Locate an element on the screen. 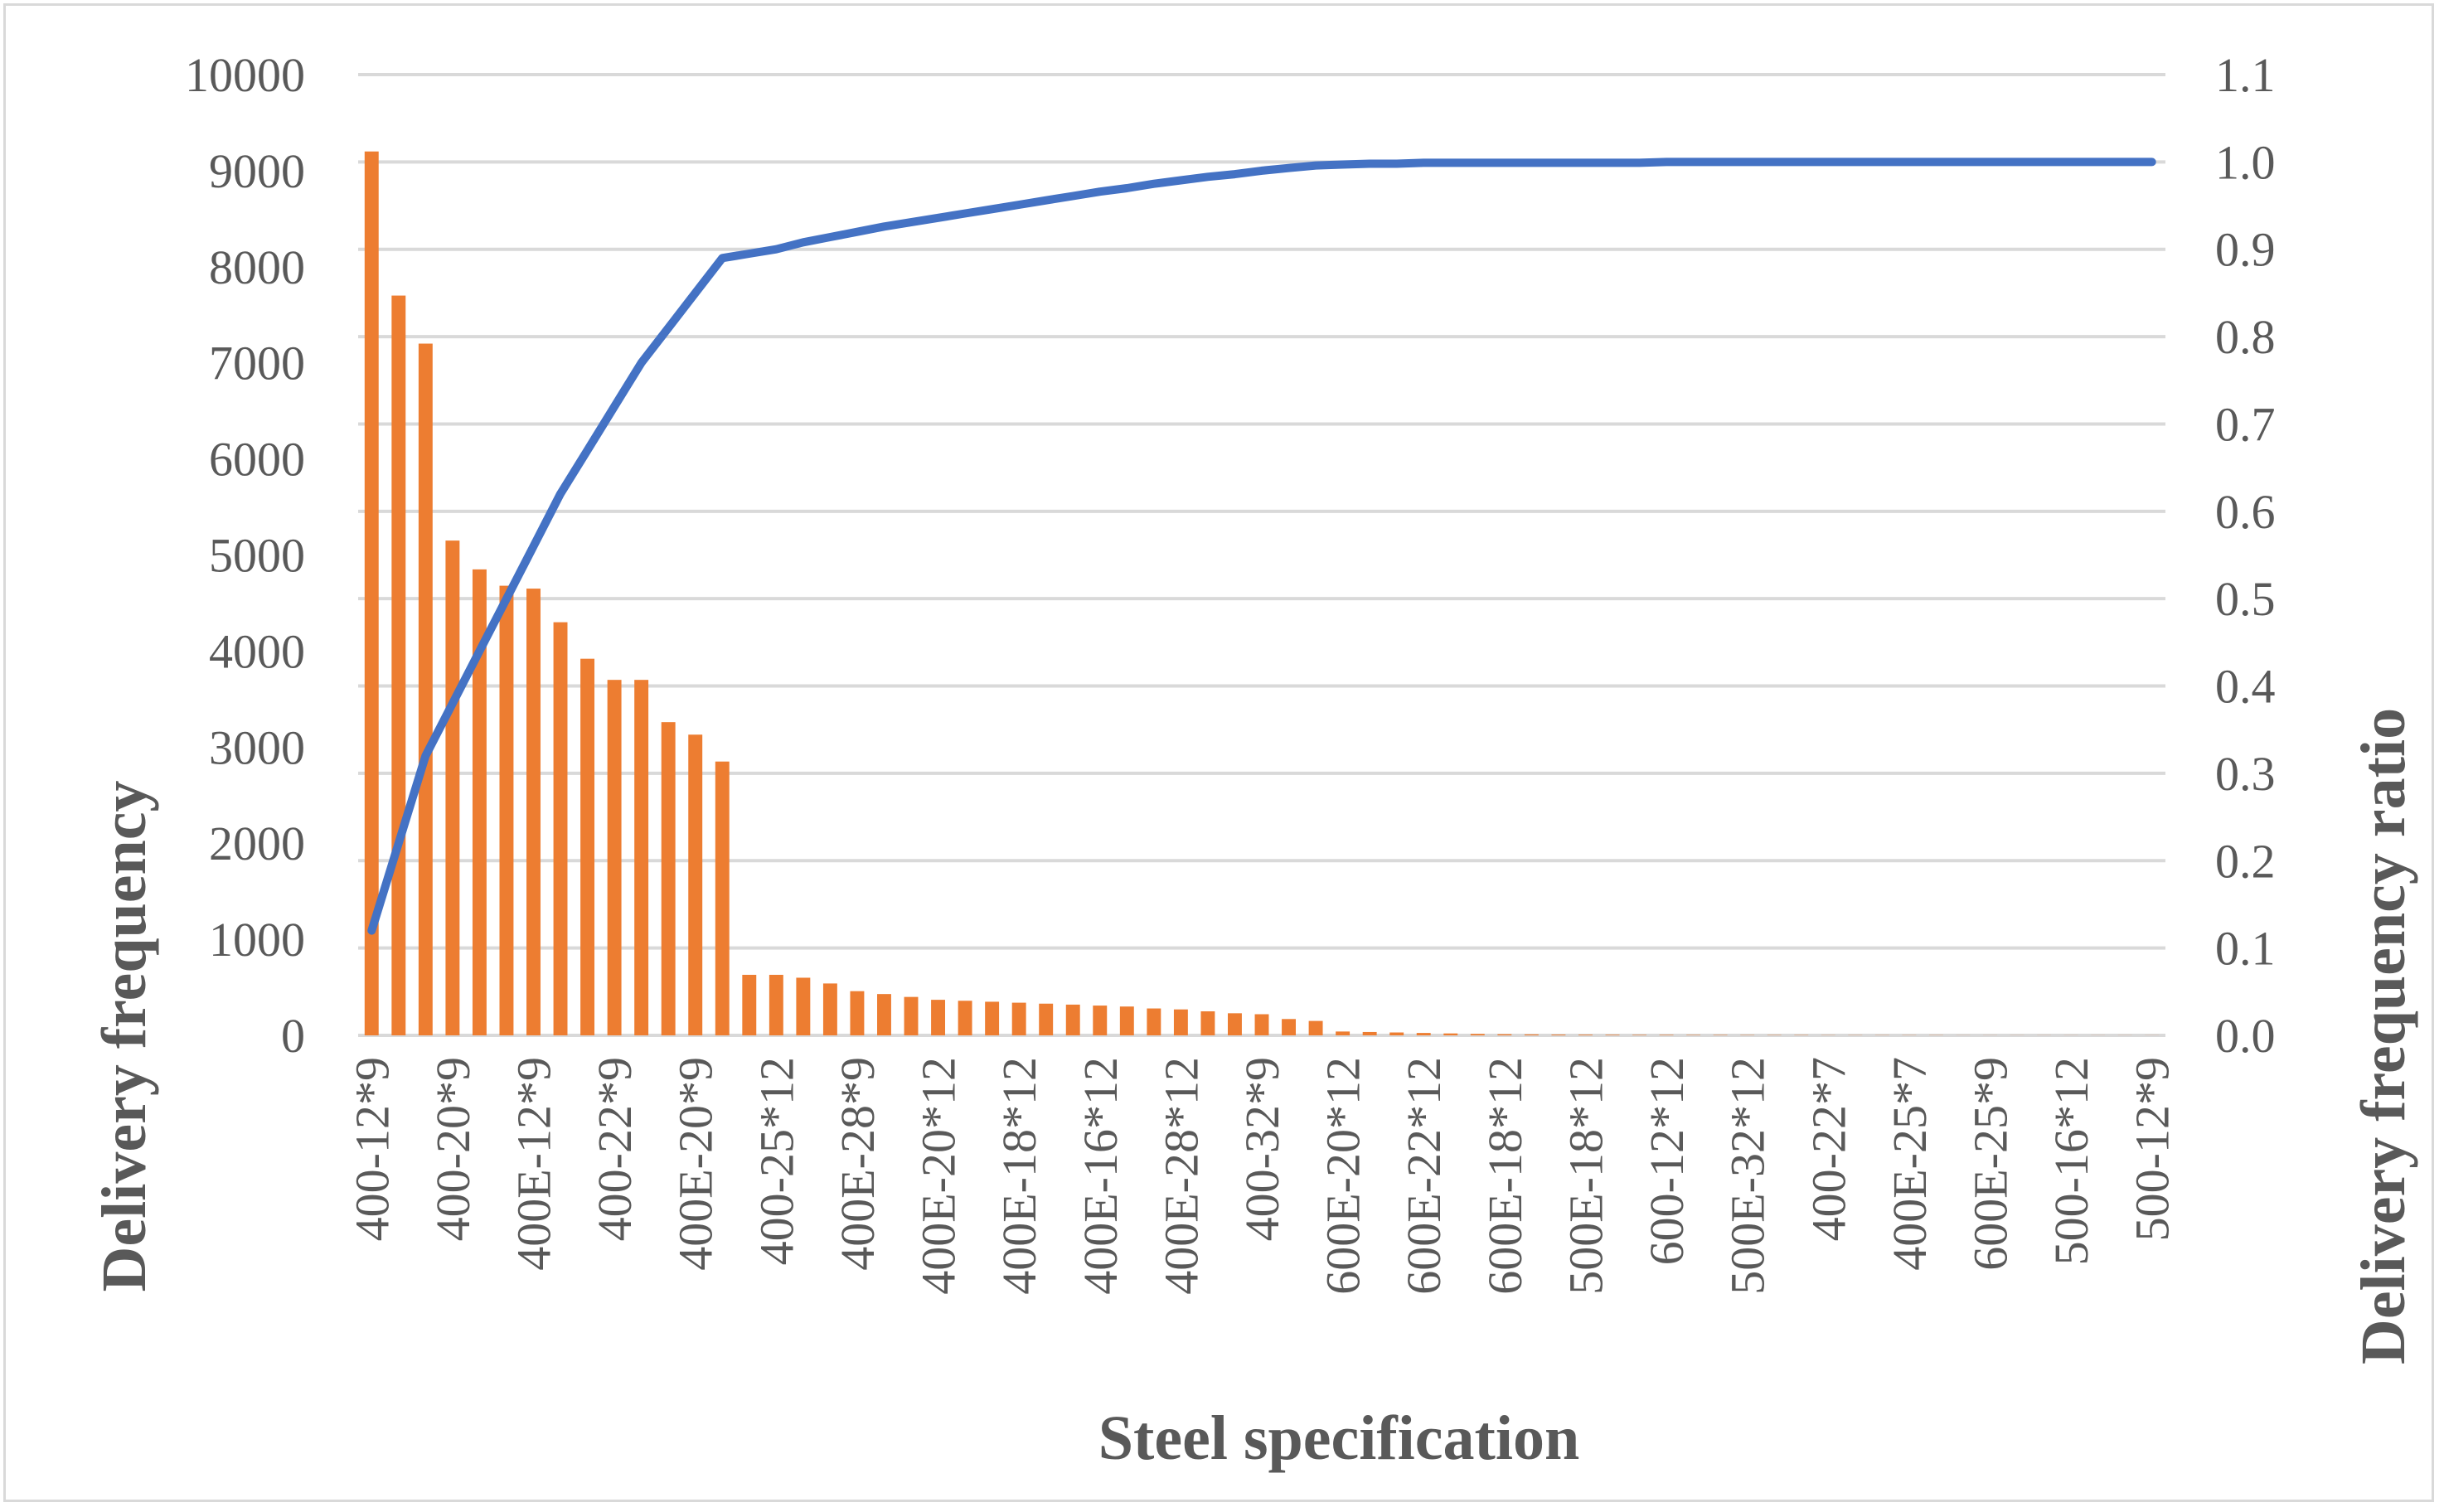 This screenshot has height=1512, width=2444. y-tick-label: 8000 is located at coordinates (257, 267).